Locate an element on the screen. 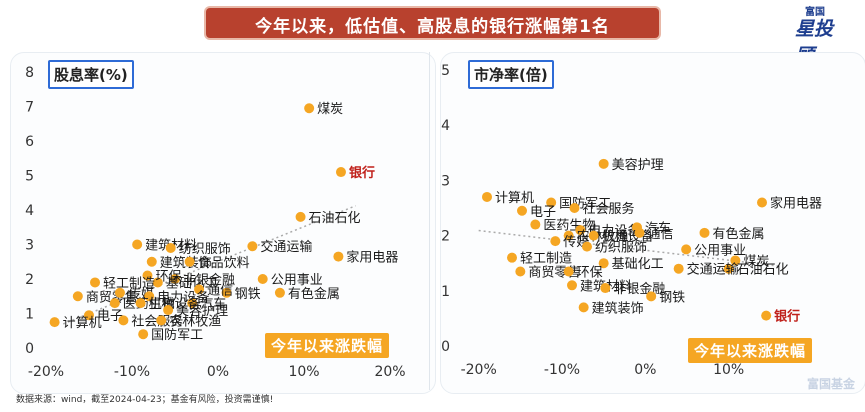  x-tick-label: 20% is located at coordinates (389, 372).